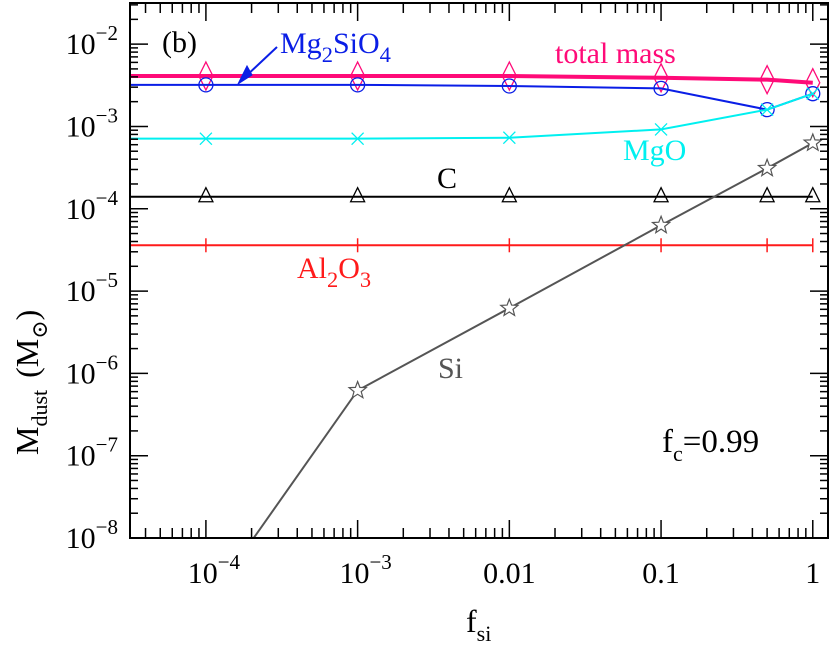 The width and height of the screenshot is (830, 648). I want to click on x-tick-label: 10⁻⁴, so click(214, 570).